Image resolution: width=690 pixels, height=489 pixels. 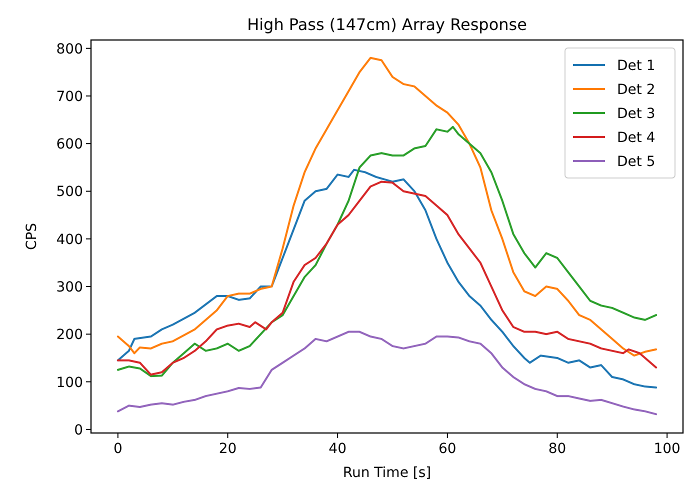 I want to click on x-tick-label: 100, so click(x=667, y=449).